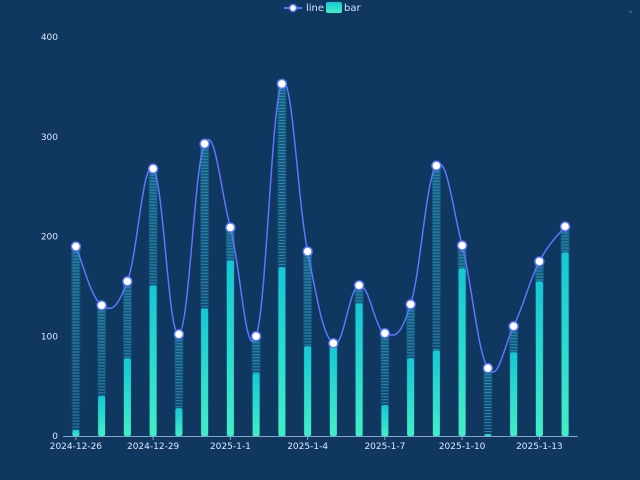  I want to click on x-tick-label: 2025-1-7, so click(384, 447).